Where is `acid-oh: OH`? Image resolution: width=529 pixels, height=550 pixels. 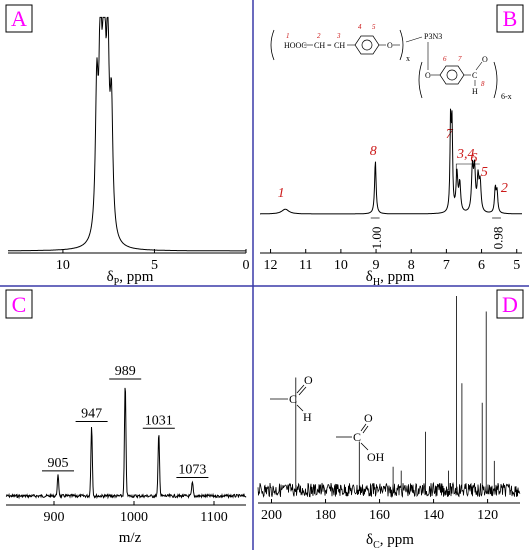 acid-oh: OH is located at coordinates (376, 457).